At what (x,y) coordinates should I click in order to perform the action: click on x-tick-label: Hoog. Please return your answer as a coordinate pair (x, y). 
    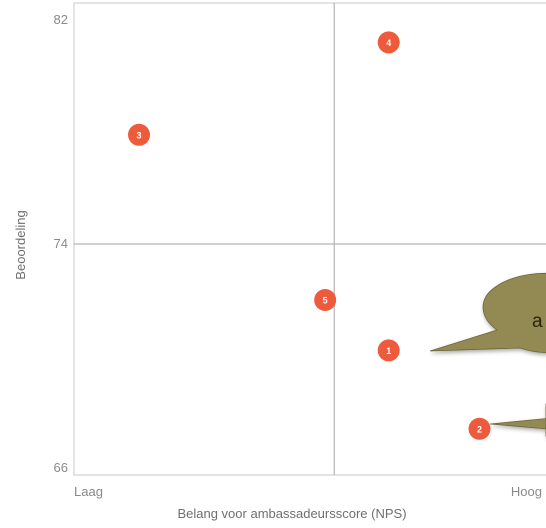
    Looking at the image, I should click on (526, 491).